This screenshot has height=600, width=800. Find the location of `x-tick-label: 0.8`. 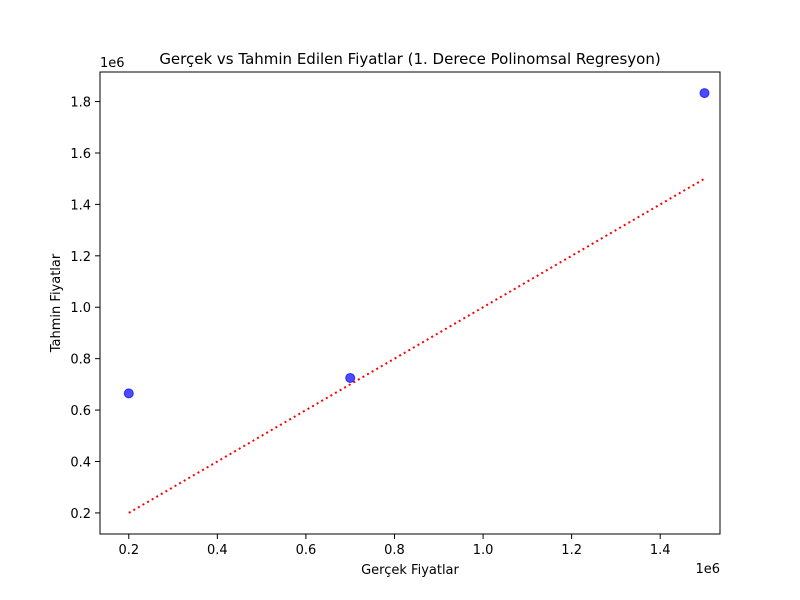

x-tick-label: 0.8 is located at coordinates (394, 550).